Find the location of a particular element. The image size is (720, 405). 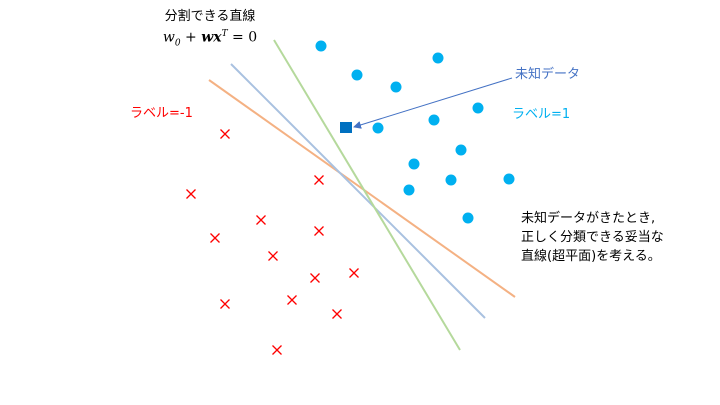

positive-points is located at coordinates (415, 132).